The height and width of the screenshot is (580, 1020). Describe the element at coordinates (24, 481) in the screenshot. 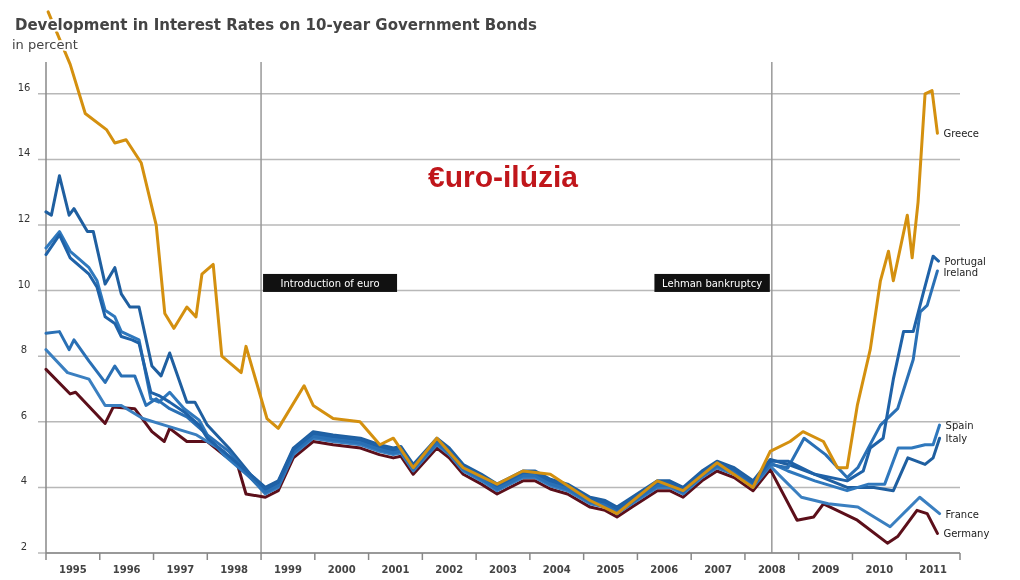

I see `y-tick-label: 4` at that location.